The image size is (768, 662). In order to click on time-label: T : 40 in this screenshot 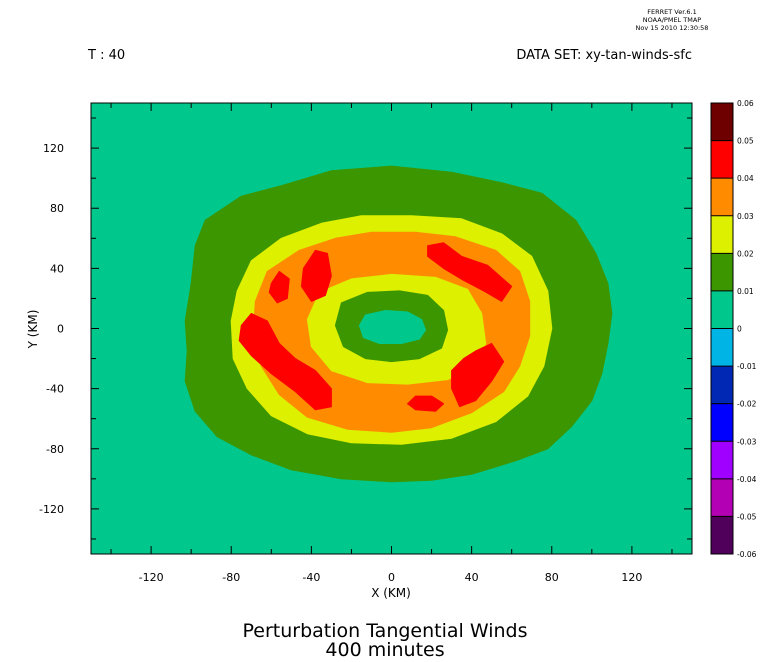, I will do `click(106, 55)`.